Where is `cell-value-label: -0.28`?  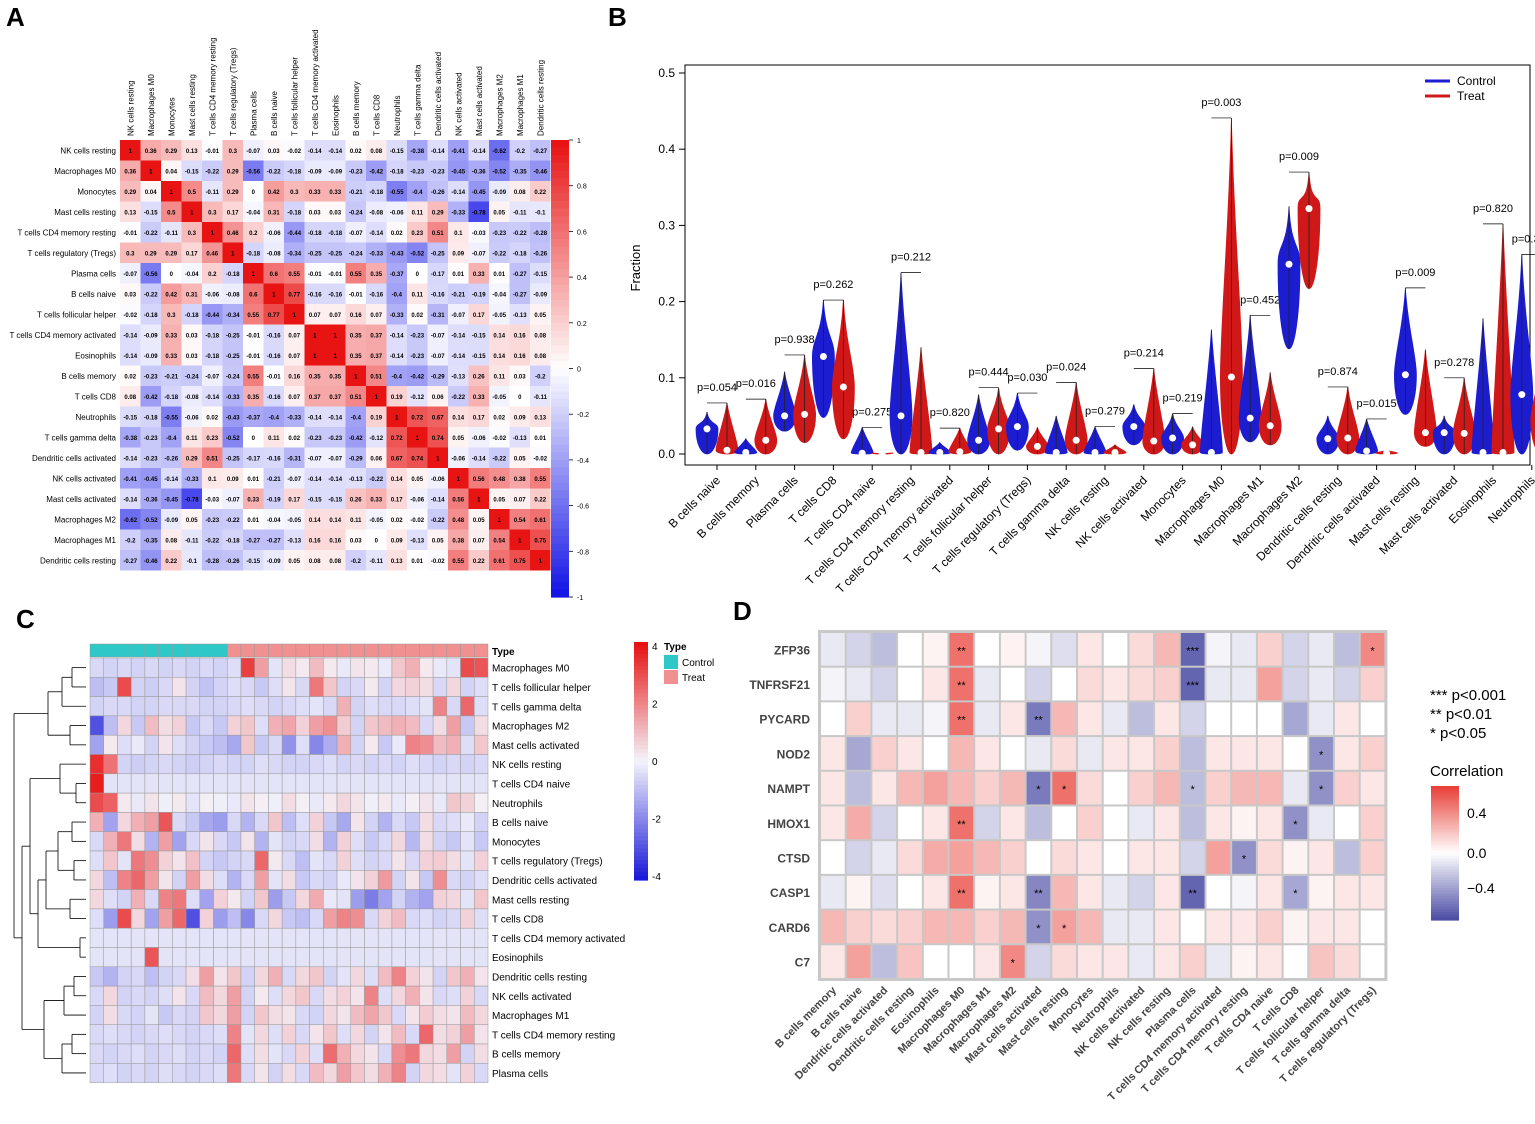 cell-value-label: -0.28 is located at coordinates (540, 234).